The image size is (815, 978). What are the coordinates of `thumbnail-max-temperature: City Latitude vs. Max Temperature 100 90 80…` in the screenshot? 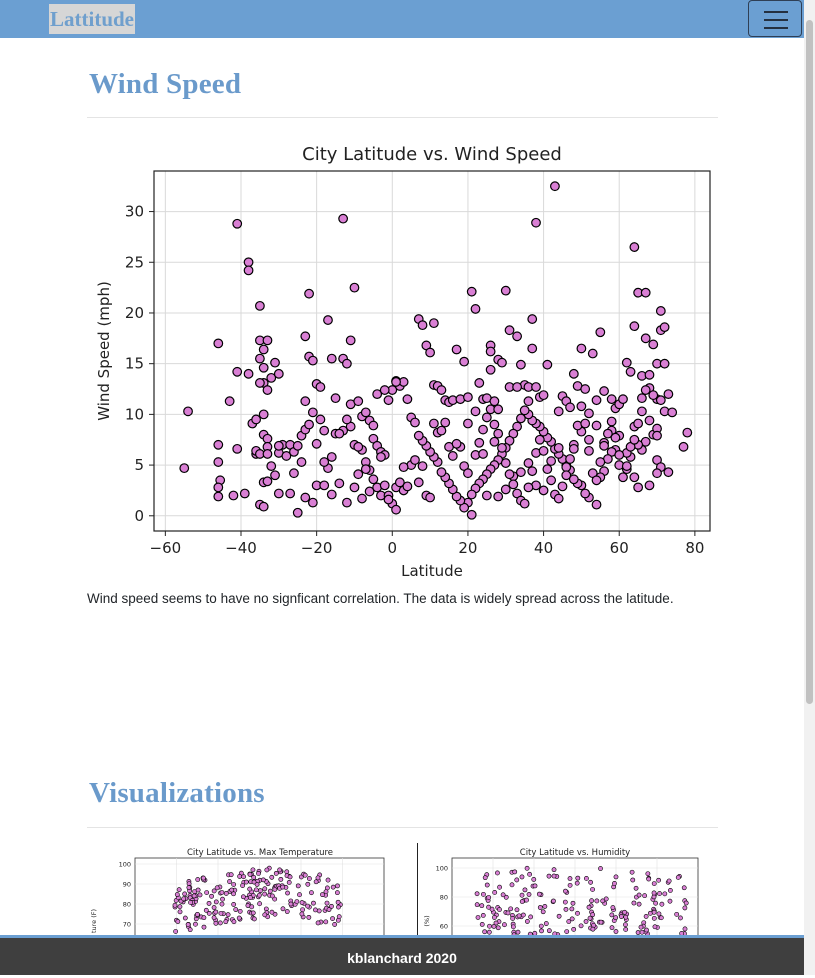 It's located at (252, 889).